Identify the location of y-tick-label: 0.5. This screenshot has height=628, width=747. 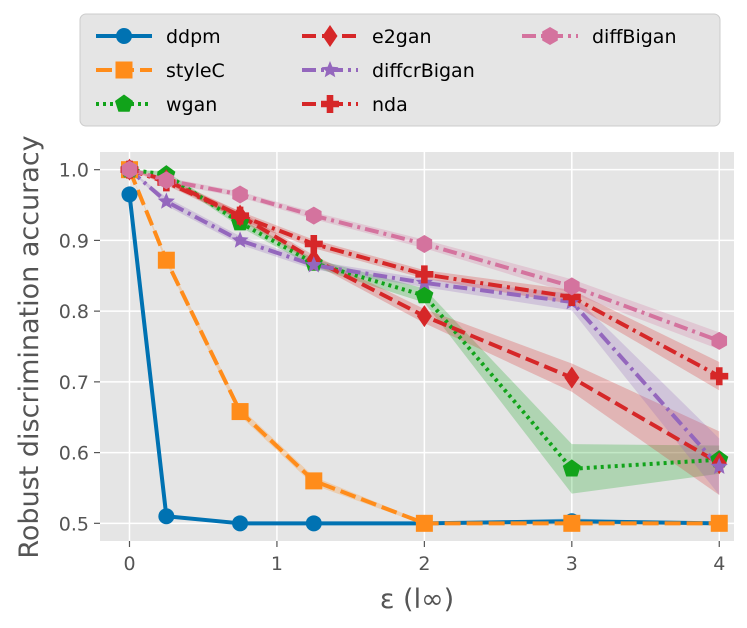
(74, 524).